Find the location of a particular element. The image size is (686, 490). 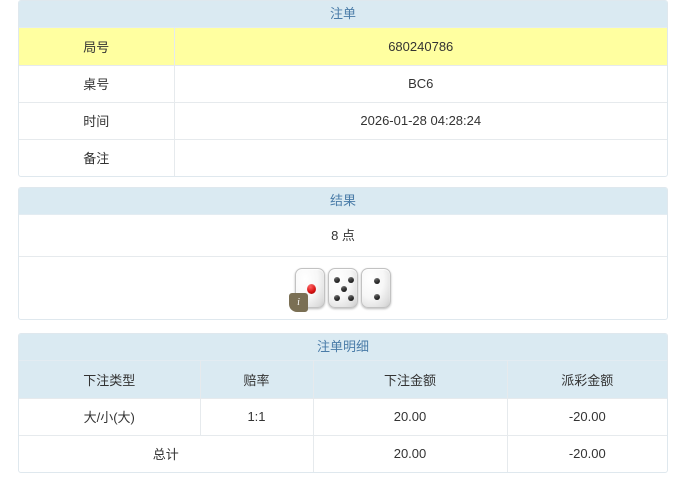

column-header-payout: 派彩金额 is located at coordinates (587, 380).